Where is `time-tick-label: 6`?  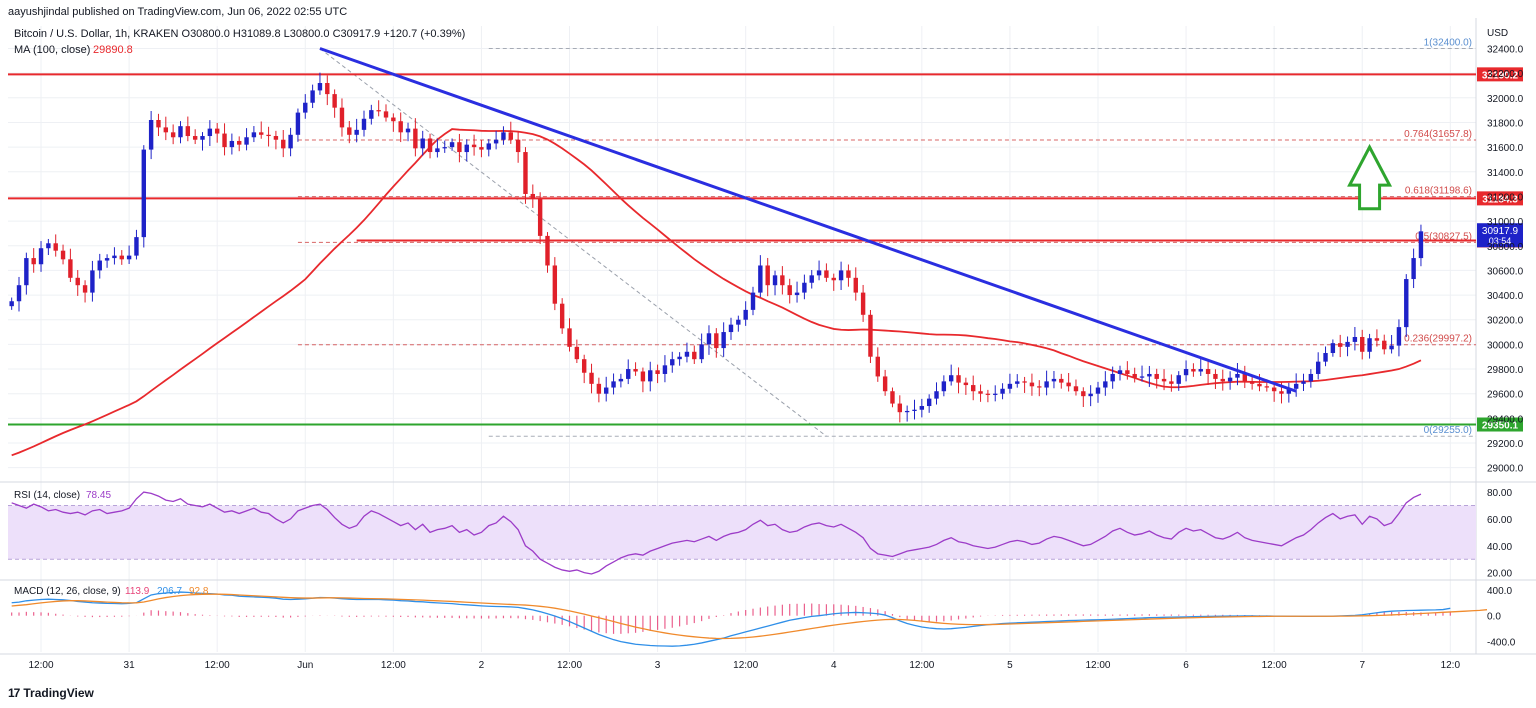 time-tick-label: 6 is located at coordinates (1186, 665).